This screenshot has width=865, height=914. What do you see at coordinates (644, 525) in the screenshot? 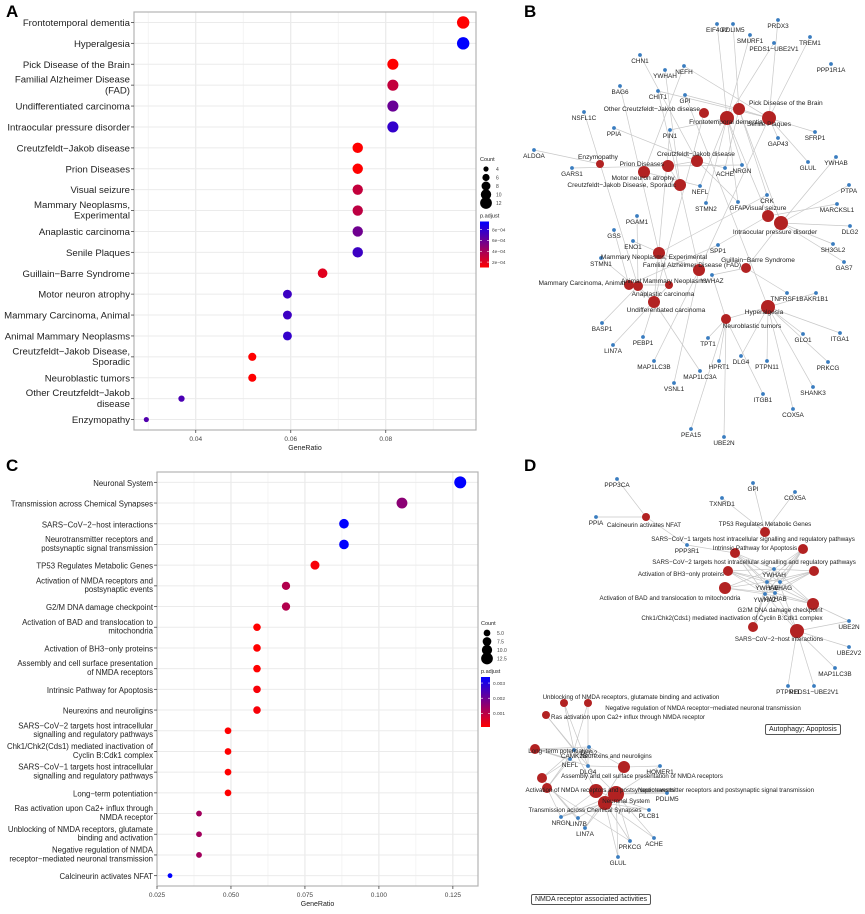
I see `term-label: Calcineurin activates NFAT` at bounding box center [644, 525].